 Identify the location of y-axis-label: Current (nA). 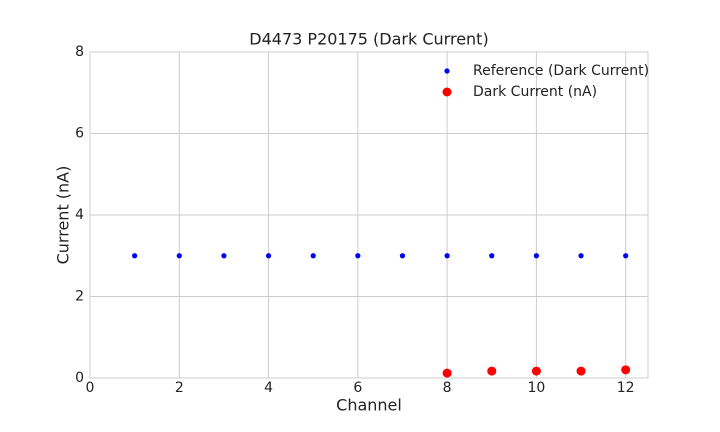
(63, 215).